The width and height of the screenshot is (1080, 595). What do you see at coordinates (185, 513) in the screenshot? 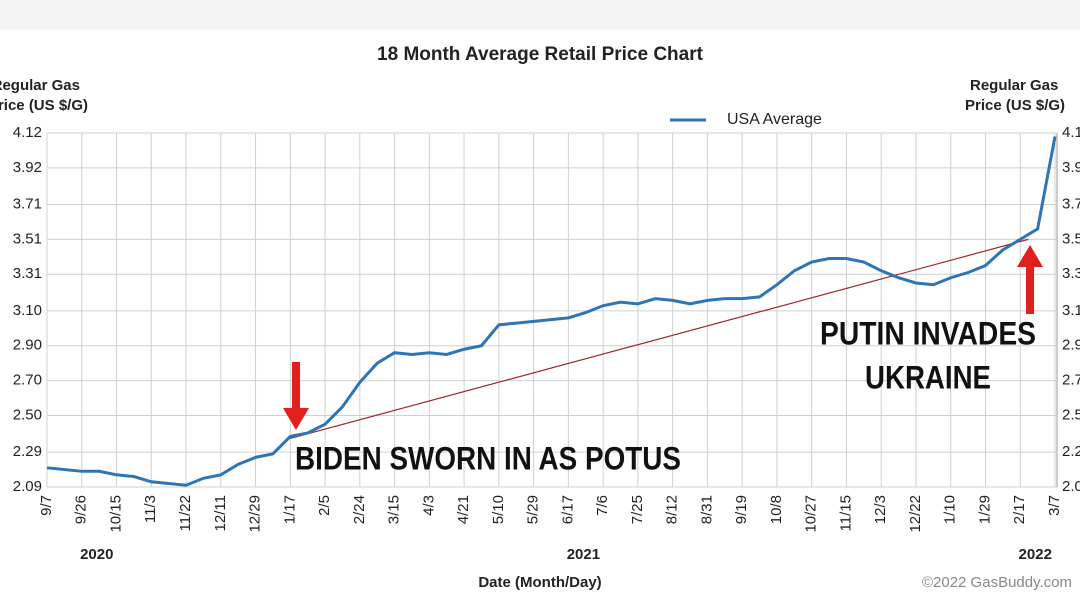
I see `x-tick-label: 11/22` at bounding box center [185, 513].